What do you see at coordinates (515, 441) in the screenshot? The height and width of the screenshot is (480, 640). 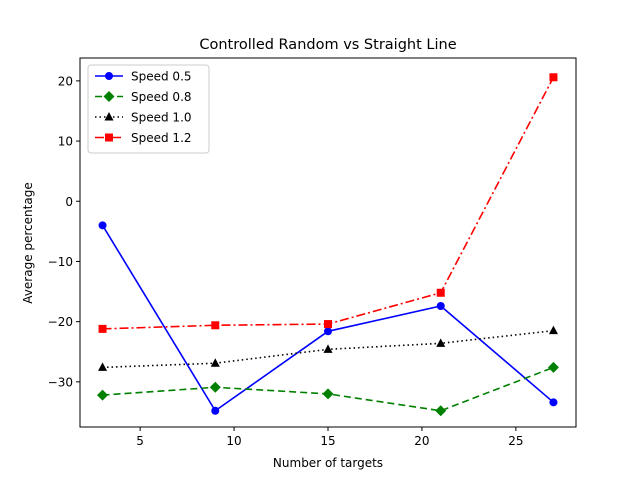 I see `x-tick-label: 25` at bounding box center [515, 441].